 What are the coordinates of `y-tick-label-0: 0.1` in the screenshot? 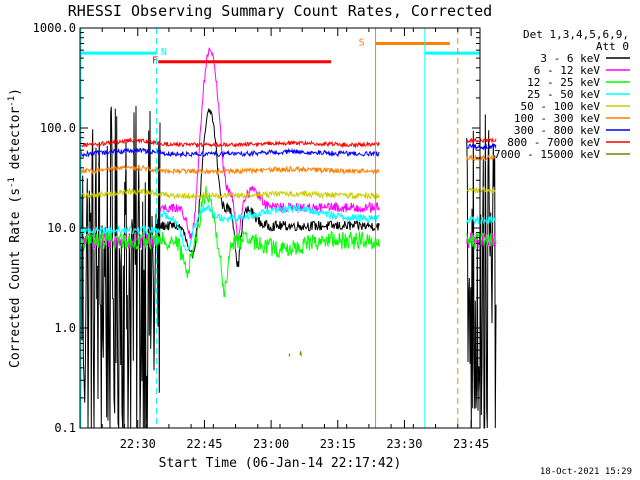 It's located at (65, 428).